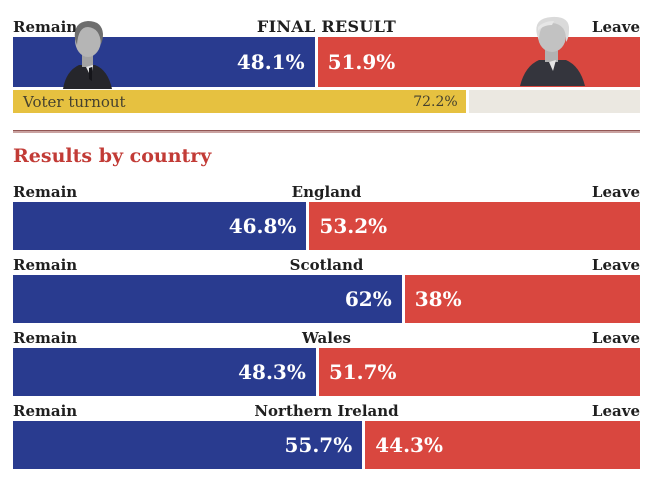 The image size is (652, 481). Describe the element at coordinates (262, 226) in the screenshot. I see `remain-value: 46.8%` at that location.